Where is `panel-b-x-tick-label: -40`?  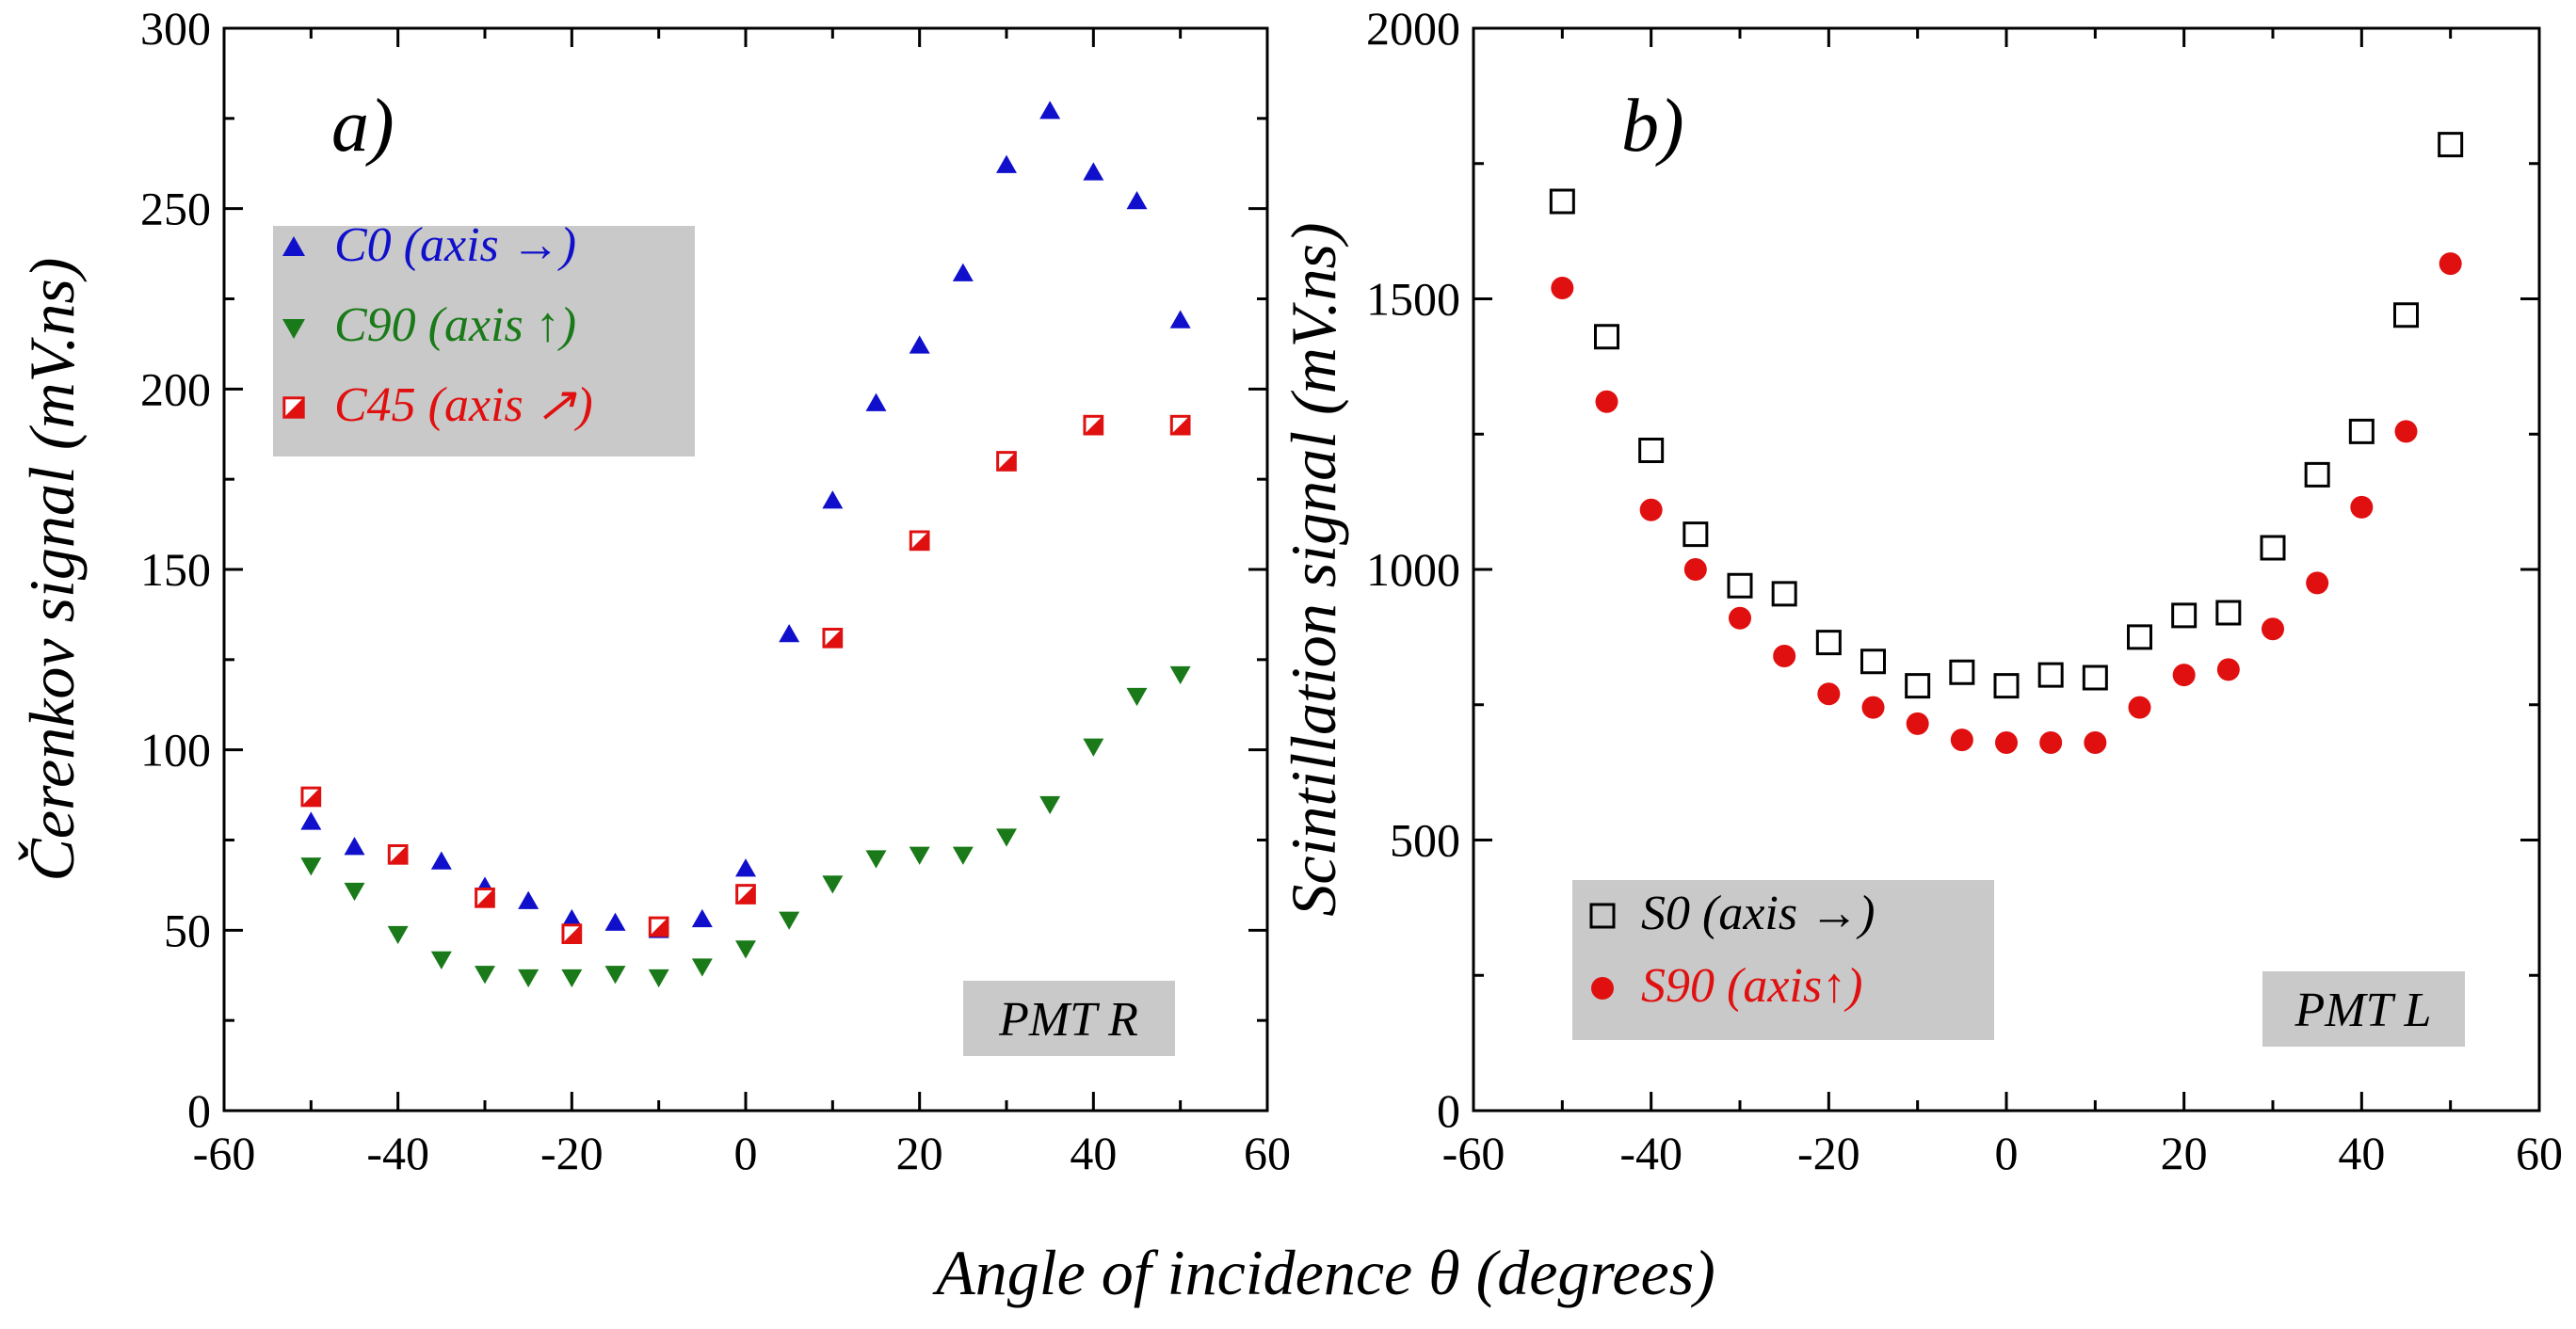
panel-b-x-tick-label: -40 is located at coordinates (1650, 1153).